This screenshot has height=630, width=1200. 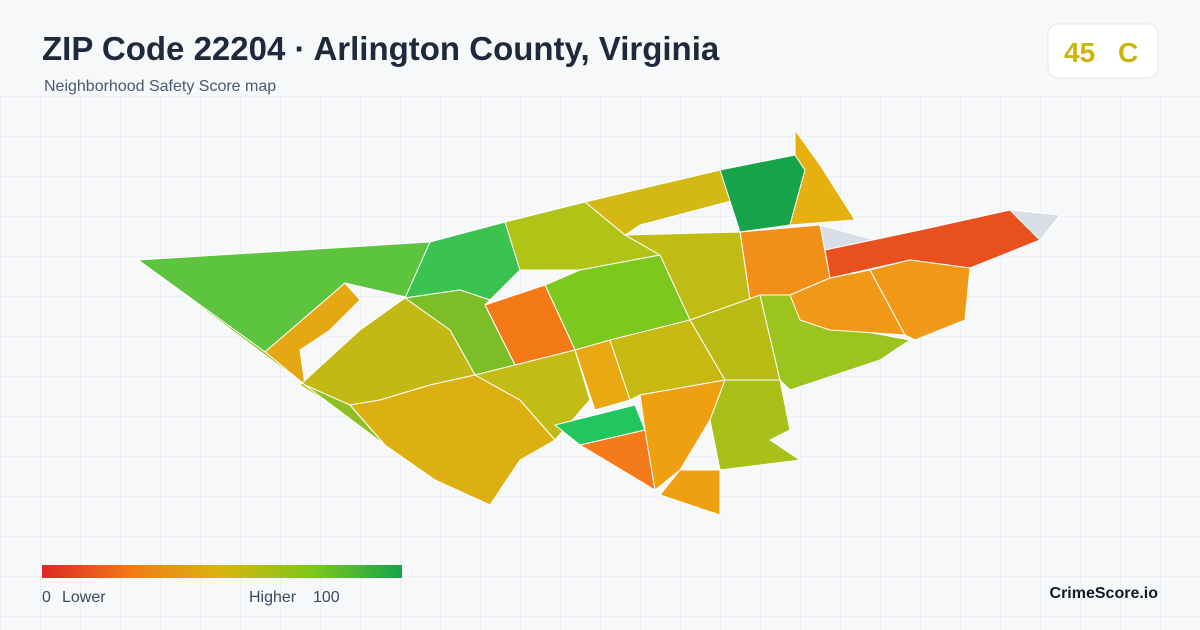 What do you see at coordinates (273, 597) in the screenshot?
I see `legend-max-label: Higher` at bounding box center [273, 597].